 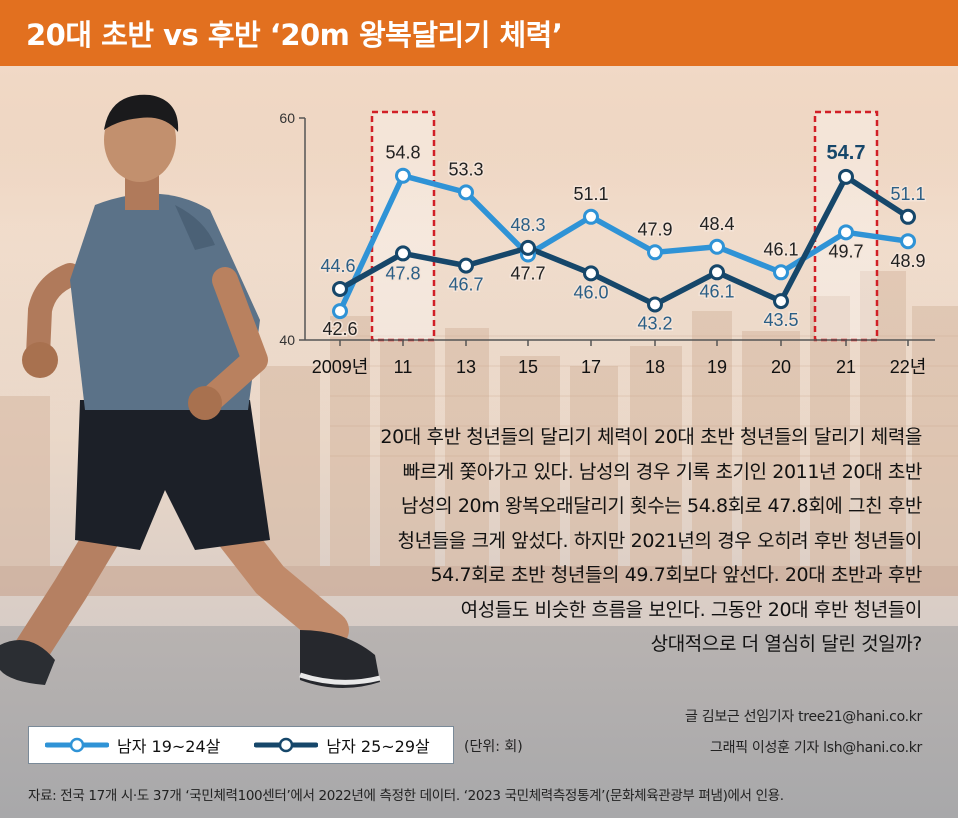 What do you see at coordinates (908, 367) in the screenshot?
I see `x-tick-label: 22년` at bounding box center [908, 367].